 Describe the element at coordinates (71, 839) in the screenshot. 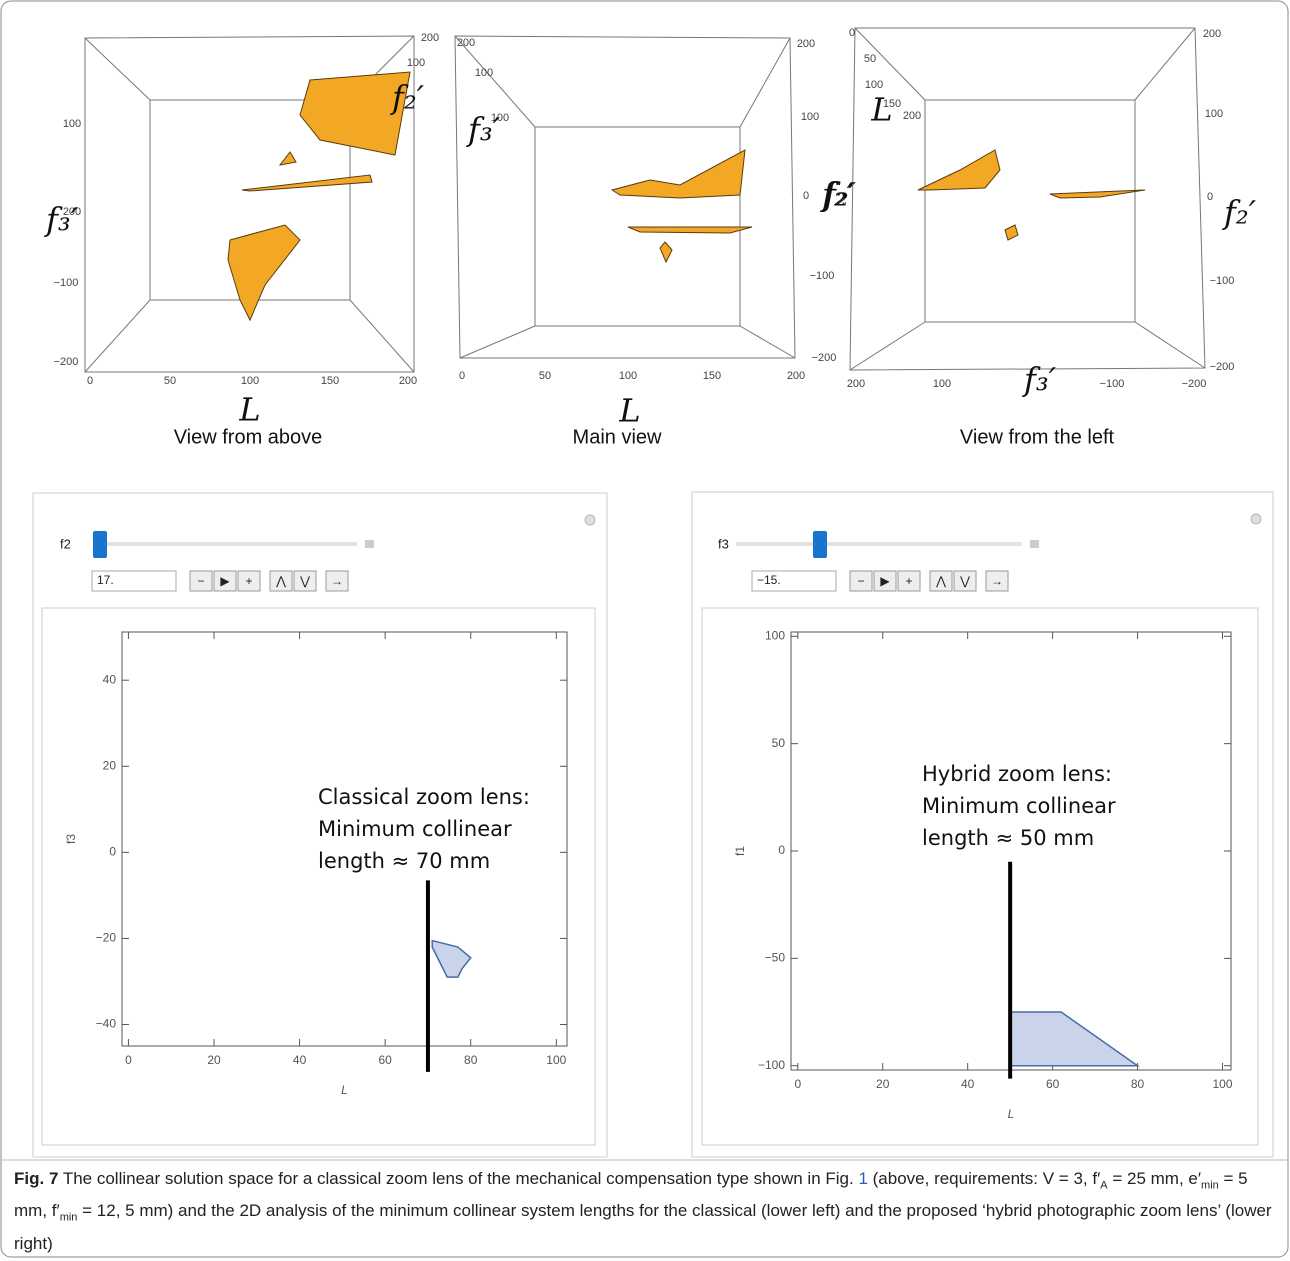

I see `y-axis-label: f3` at that location.